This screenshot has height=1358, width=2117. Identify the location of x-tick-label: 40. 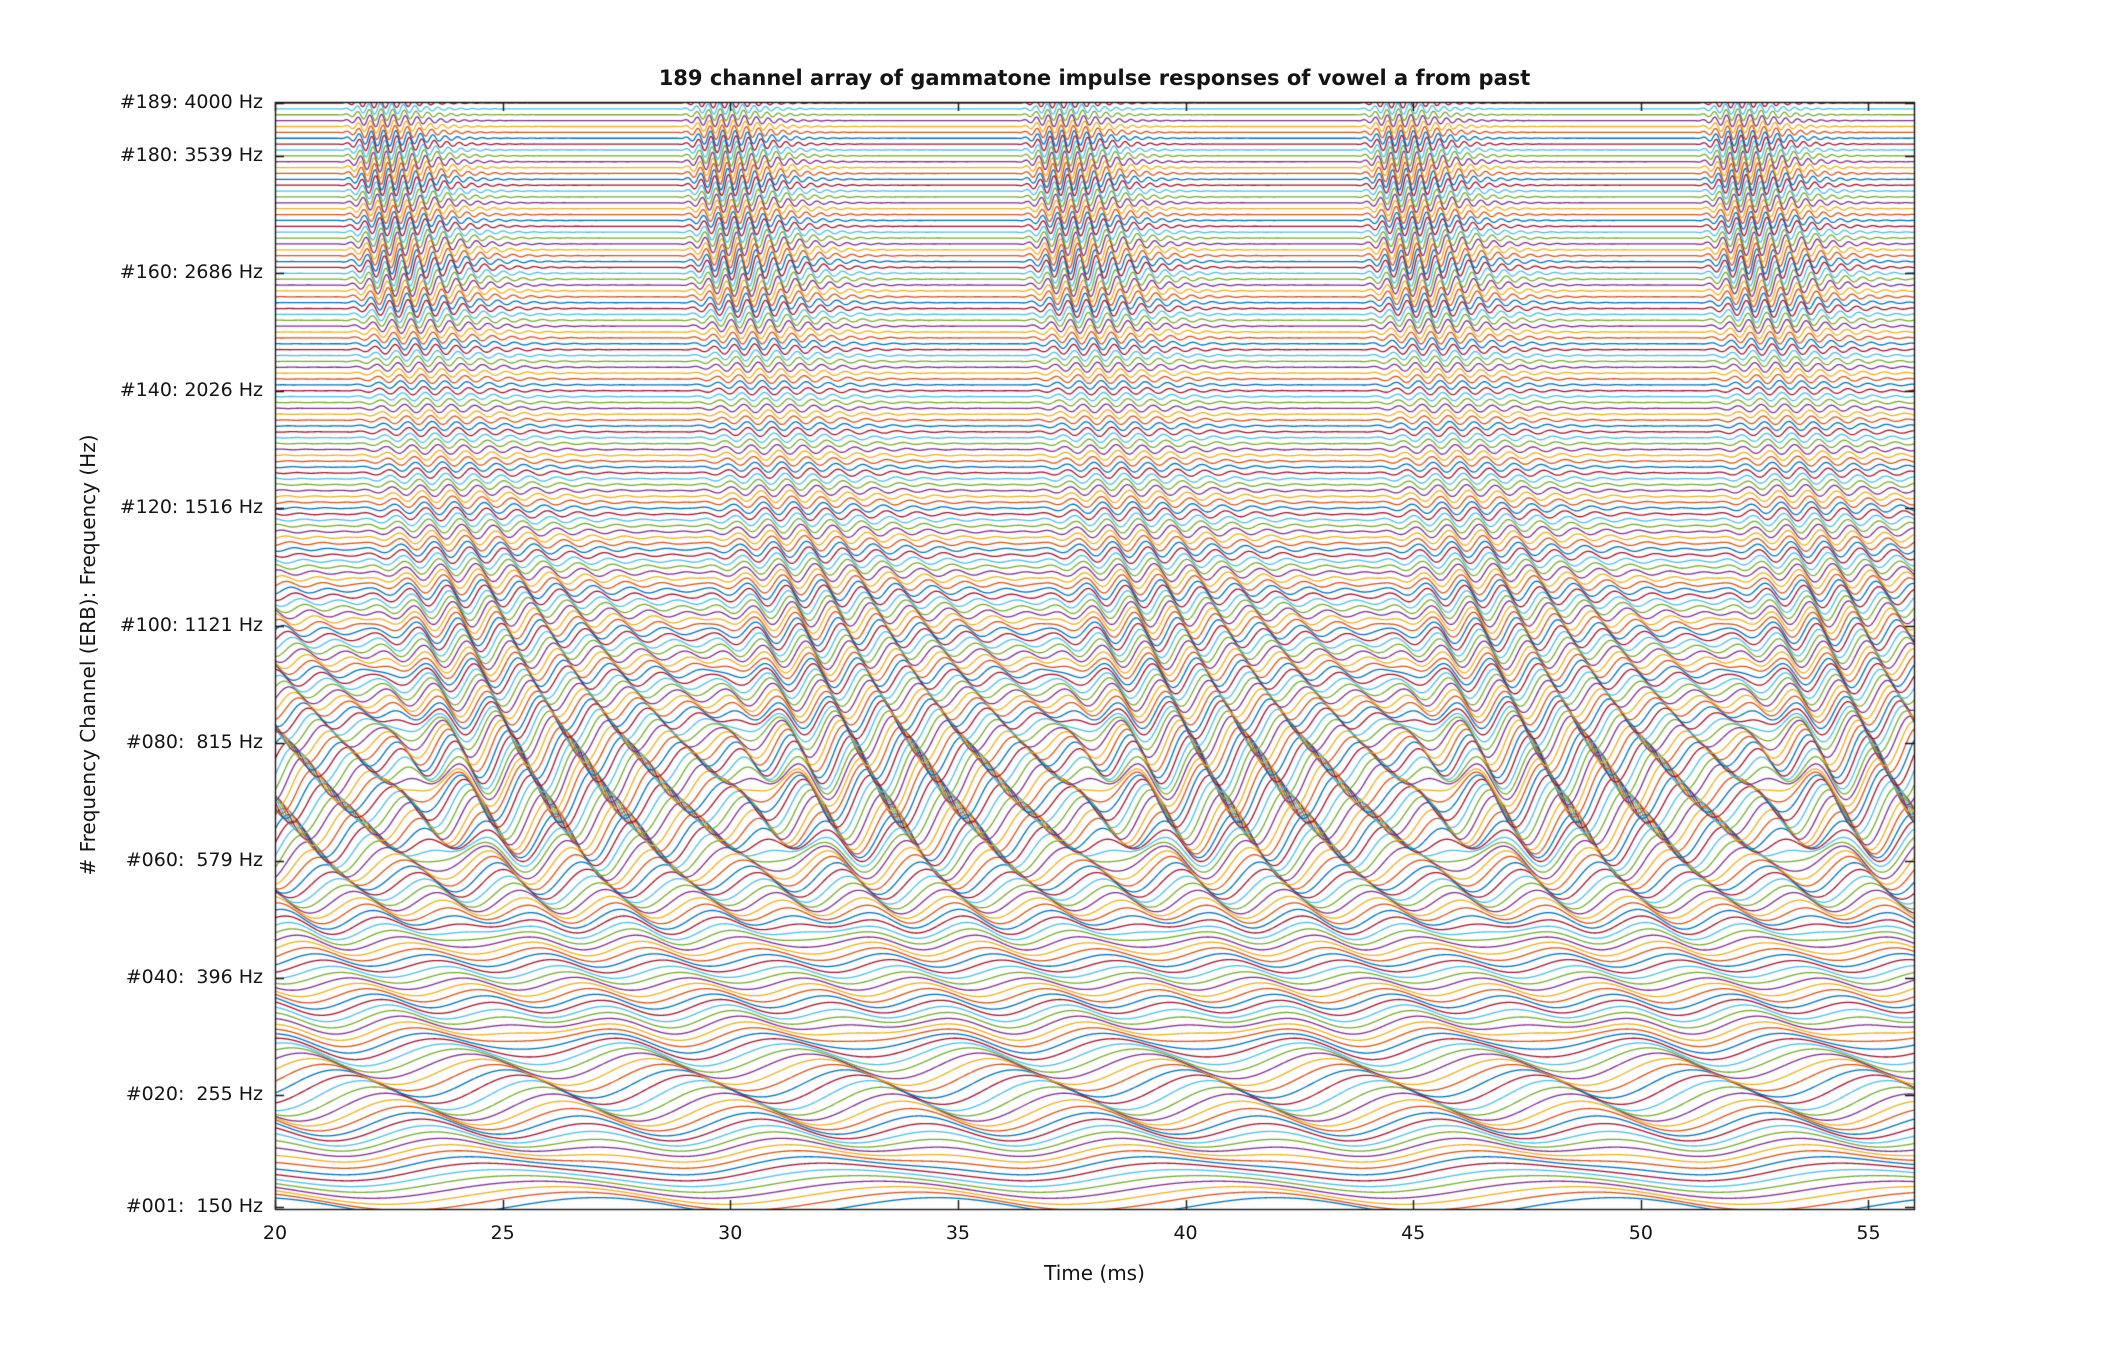
(1185, 1233).